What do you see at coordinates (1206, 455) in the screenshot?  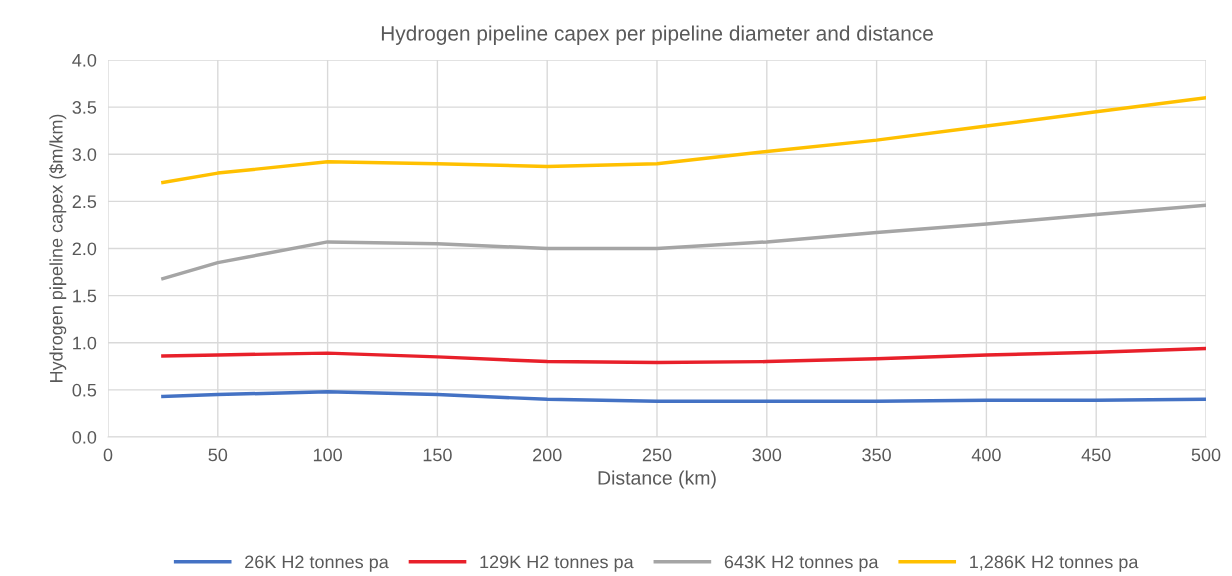 I see `x-tick-label: 500` at bounding box center [1206, 455].